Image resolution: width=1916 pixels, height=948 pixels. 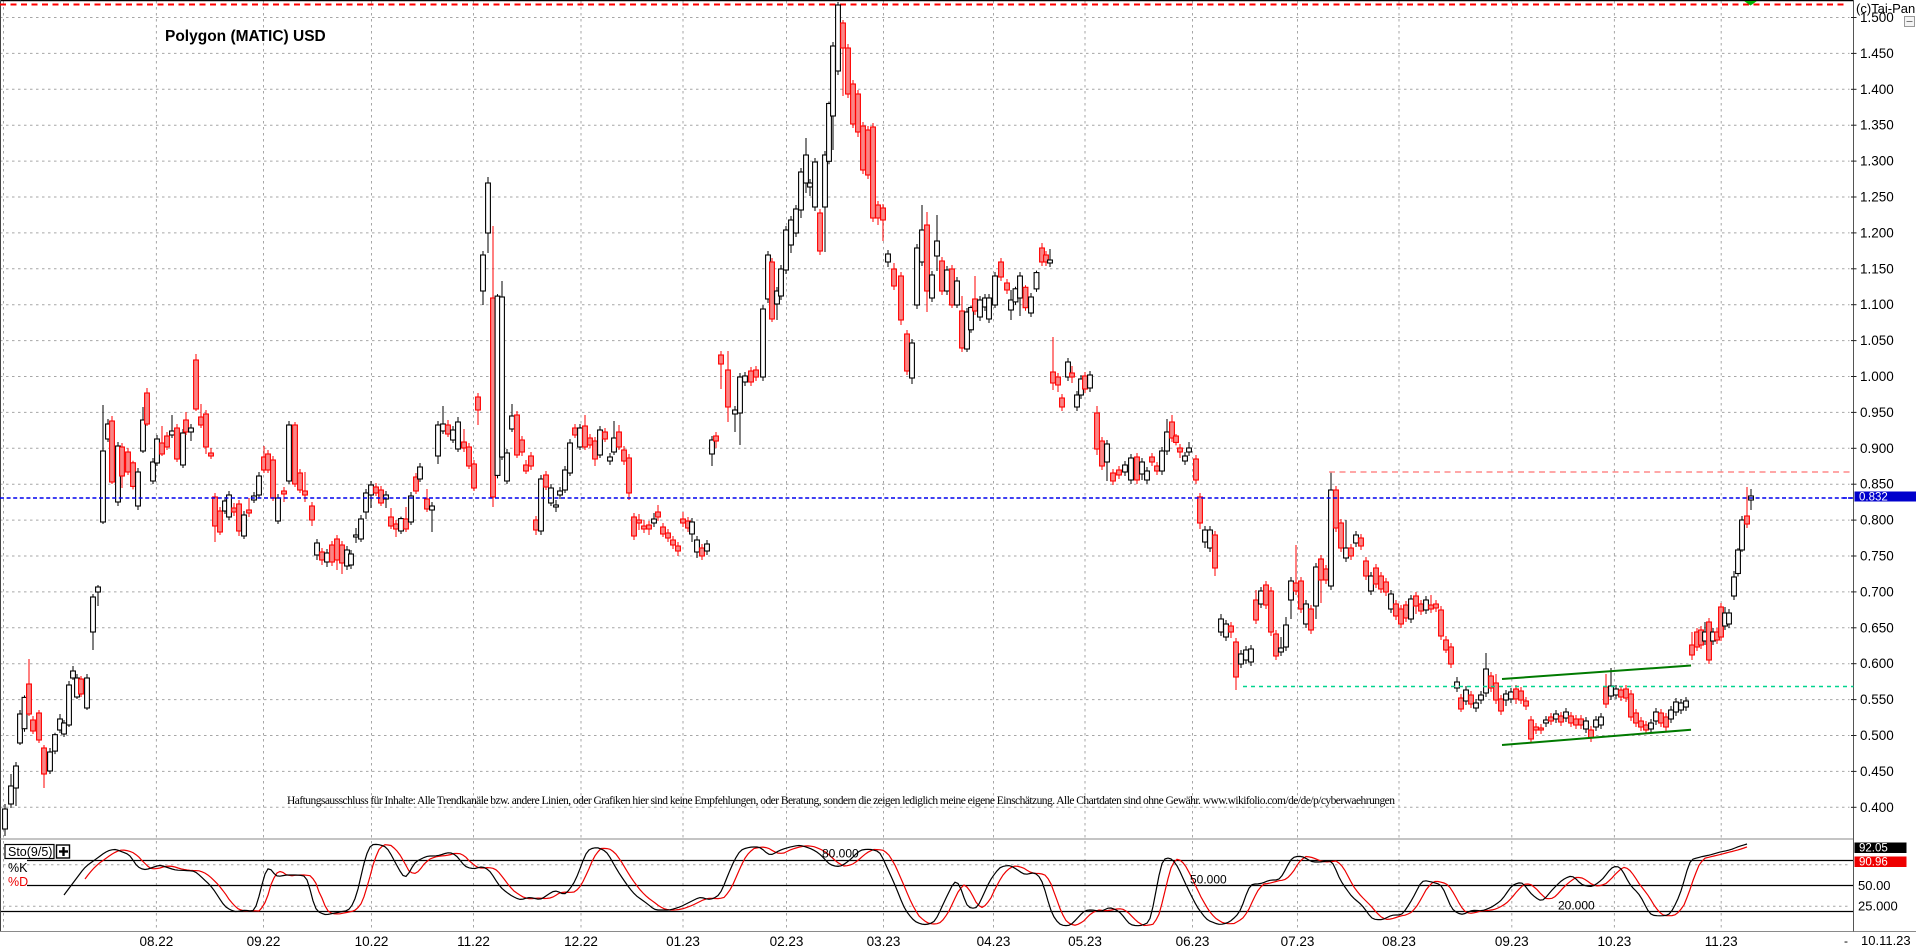 I want to click on svg-text: 04.23, so click(x=994, y=941).